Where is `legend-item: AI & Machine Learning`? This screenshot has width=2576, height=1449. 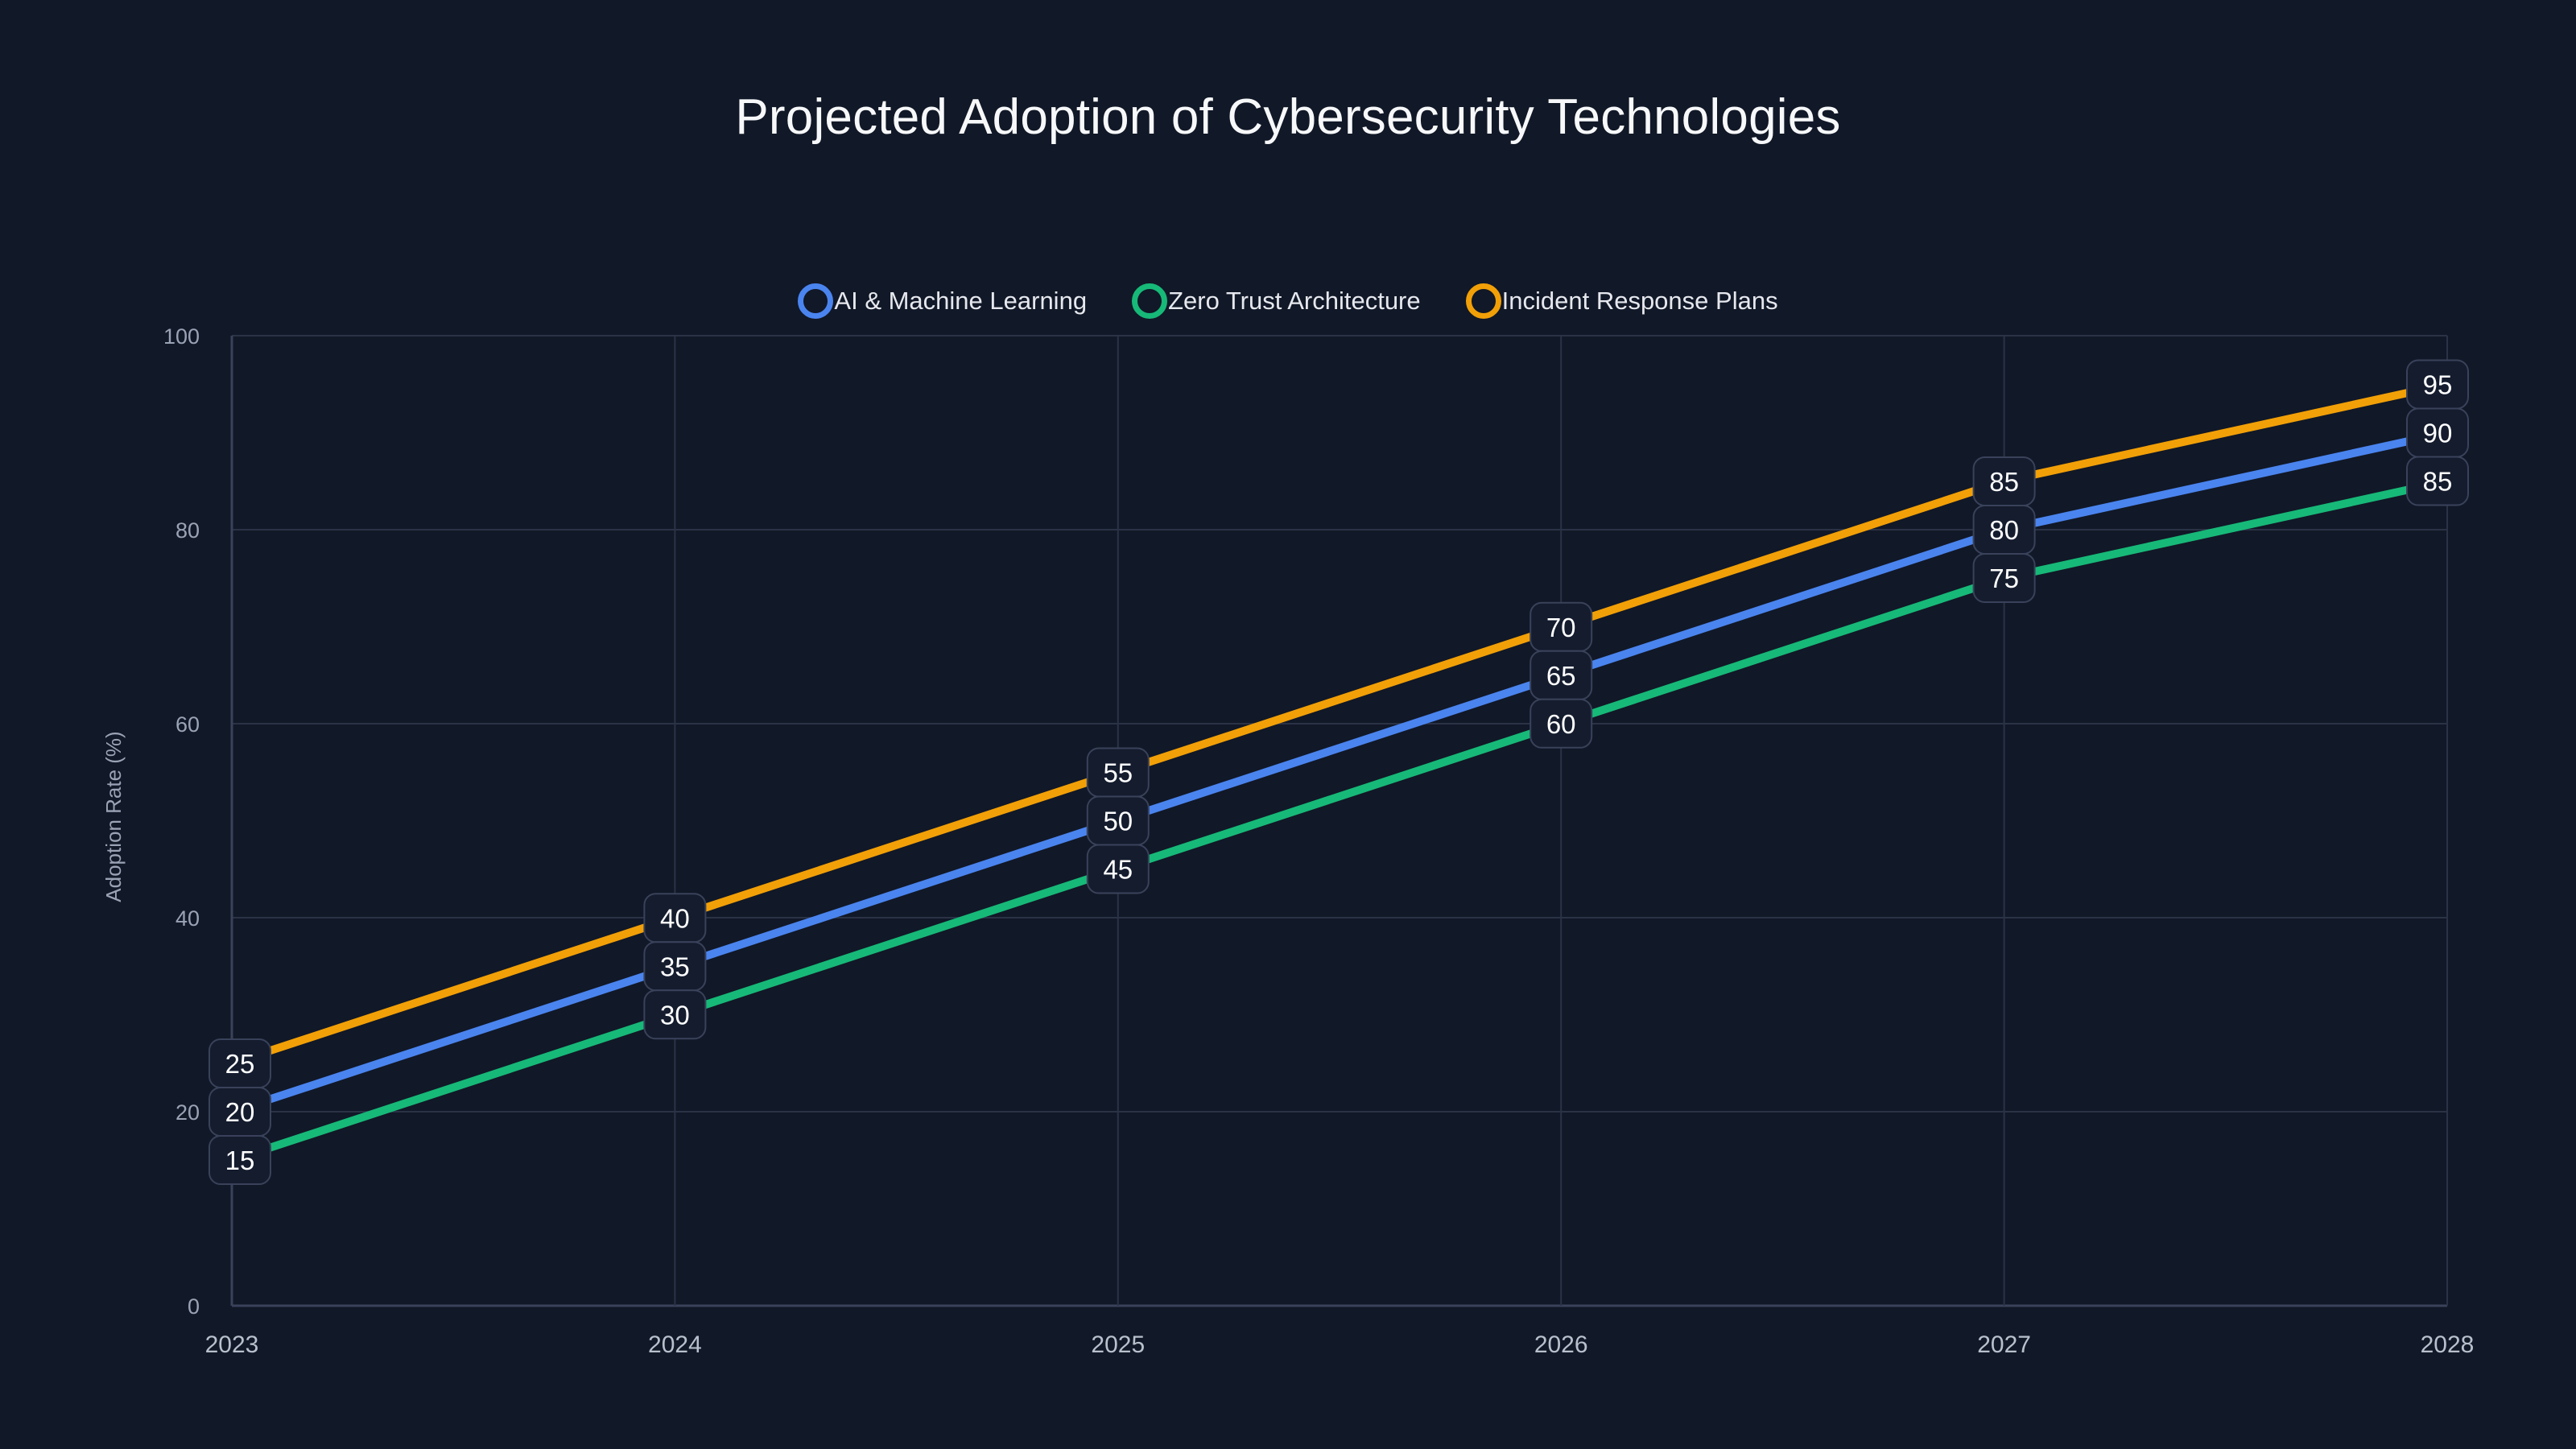 legend-item: AI & Machine Learning is located at coordinates (942, 301).